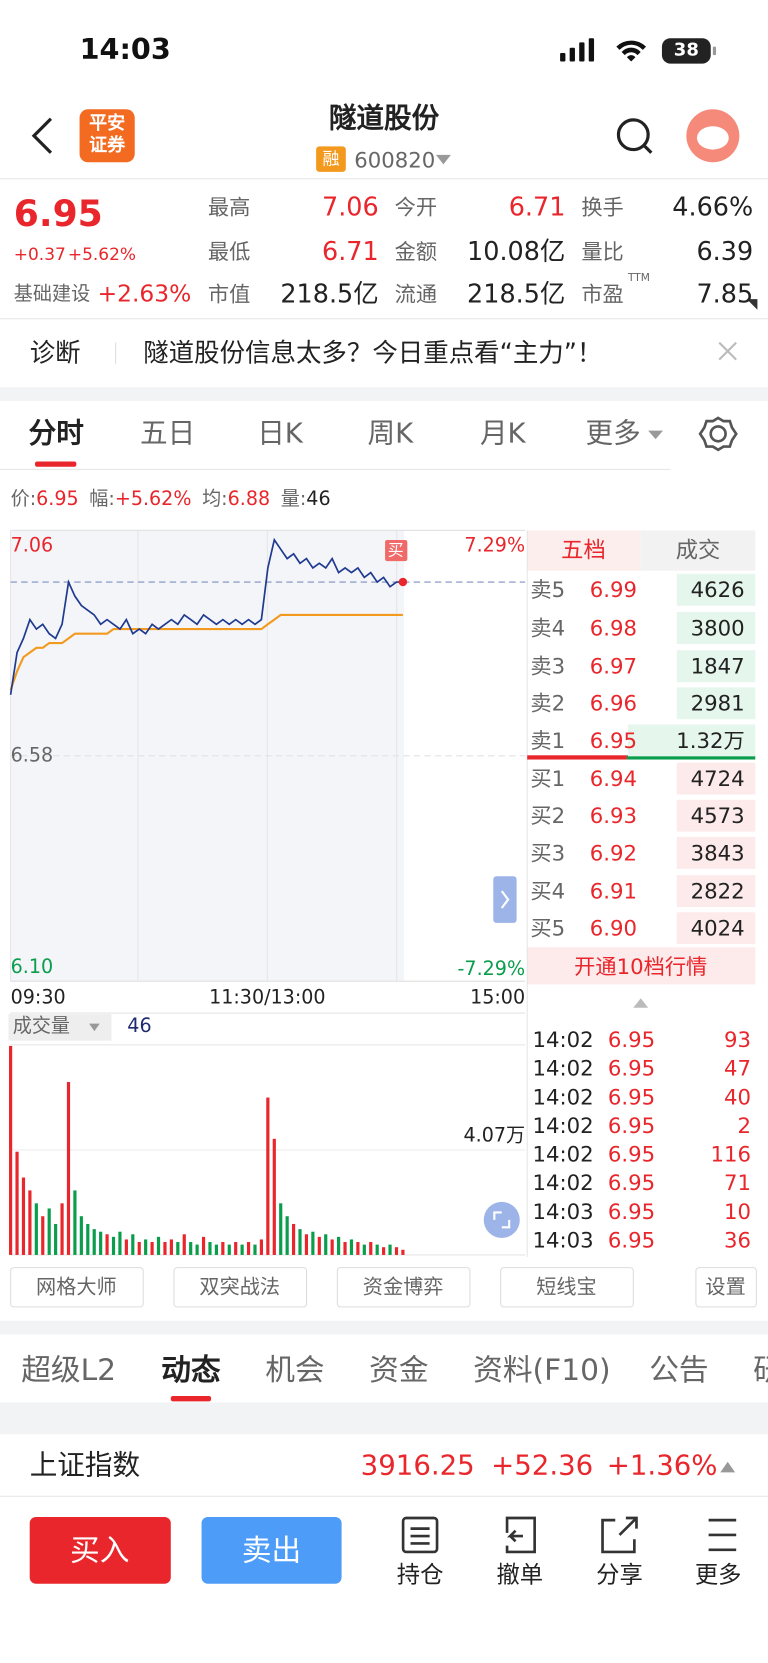  What do you see at coordinates (638, 51) in the screenshot?
I see `status-icons` at bounding box center [638, 51].